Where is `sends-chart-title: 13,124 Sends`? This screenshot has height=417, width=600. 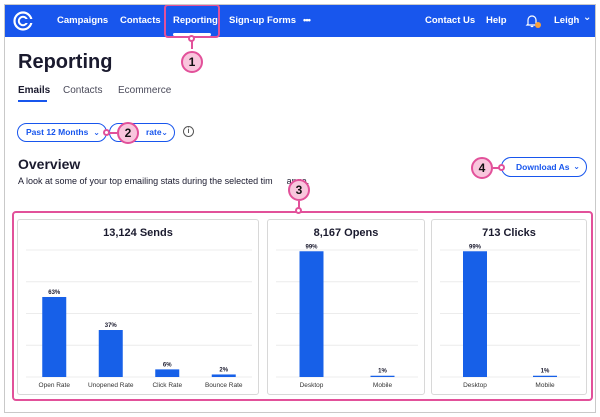 sends-chart-title: 13,124 Sends is located at coordinates (138, 233).